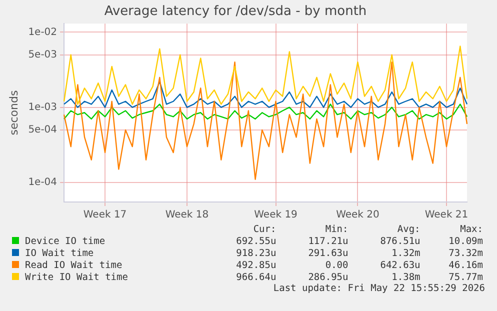  I want to click on text: 286.95u, so click(328, 278).